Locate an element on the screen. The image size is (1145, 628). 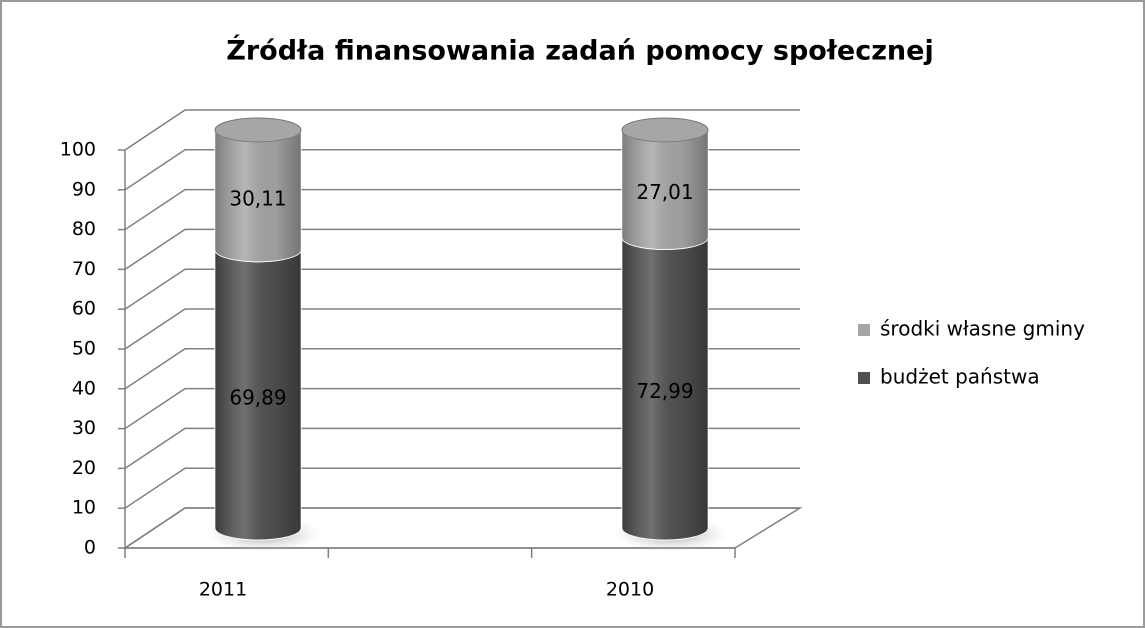
data-label: 30,11 is located at coordinates (257, 198).